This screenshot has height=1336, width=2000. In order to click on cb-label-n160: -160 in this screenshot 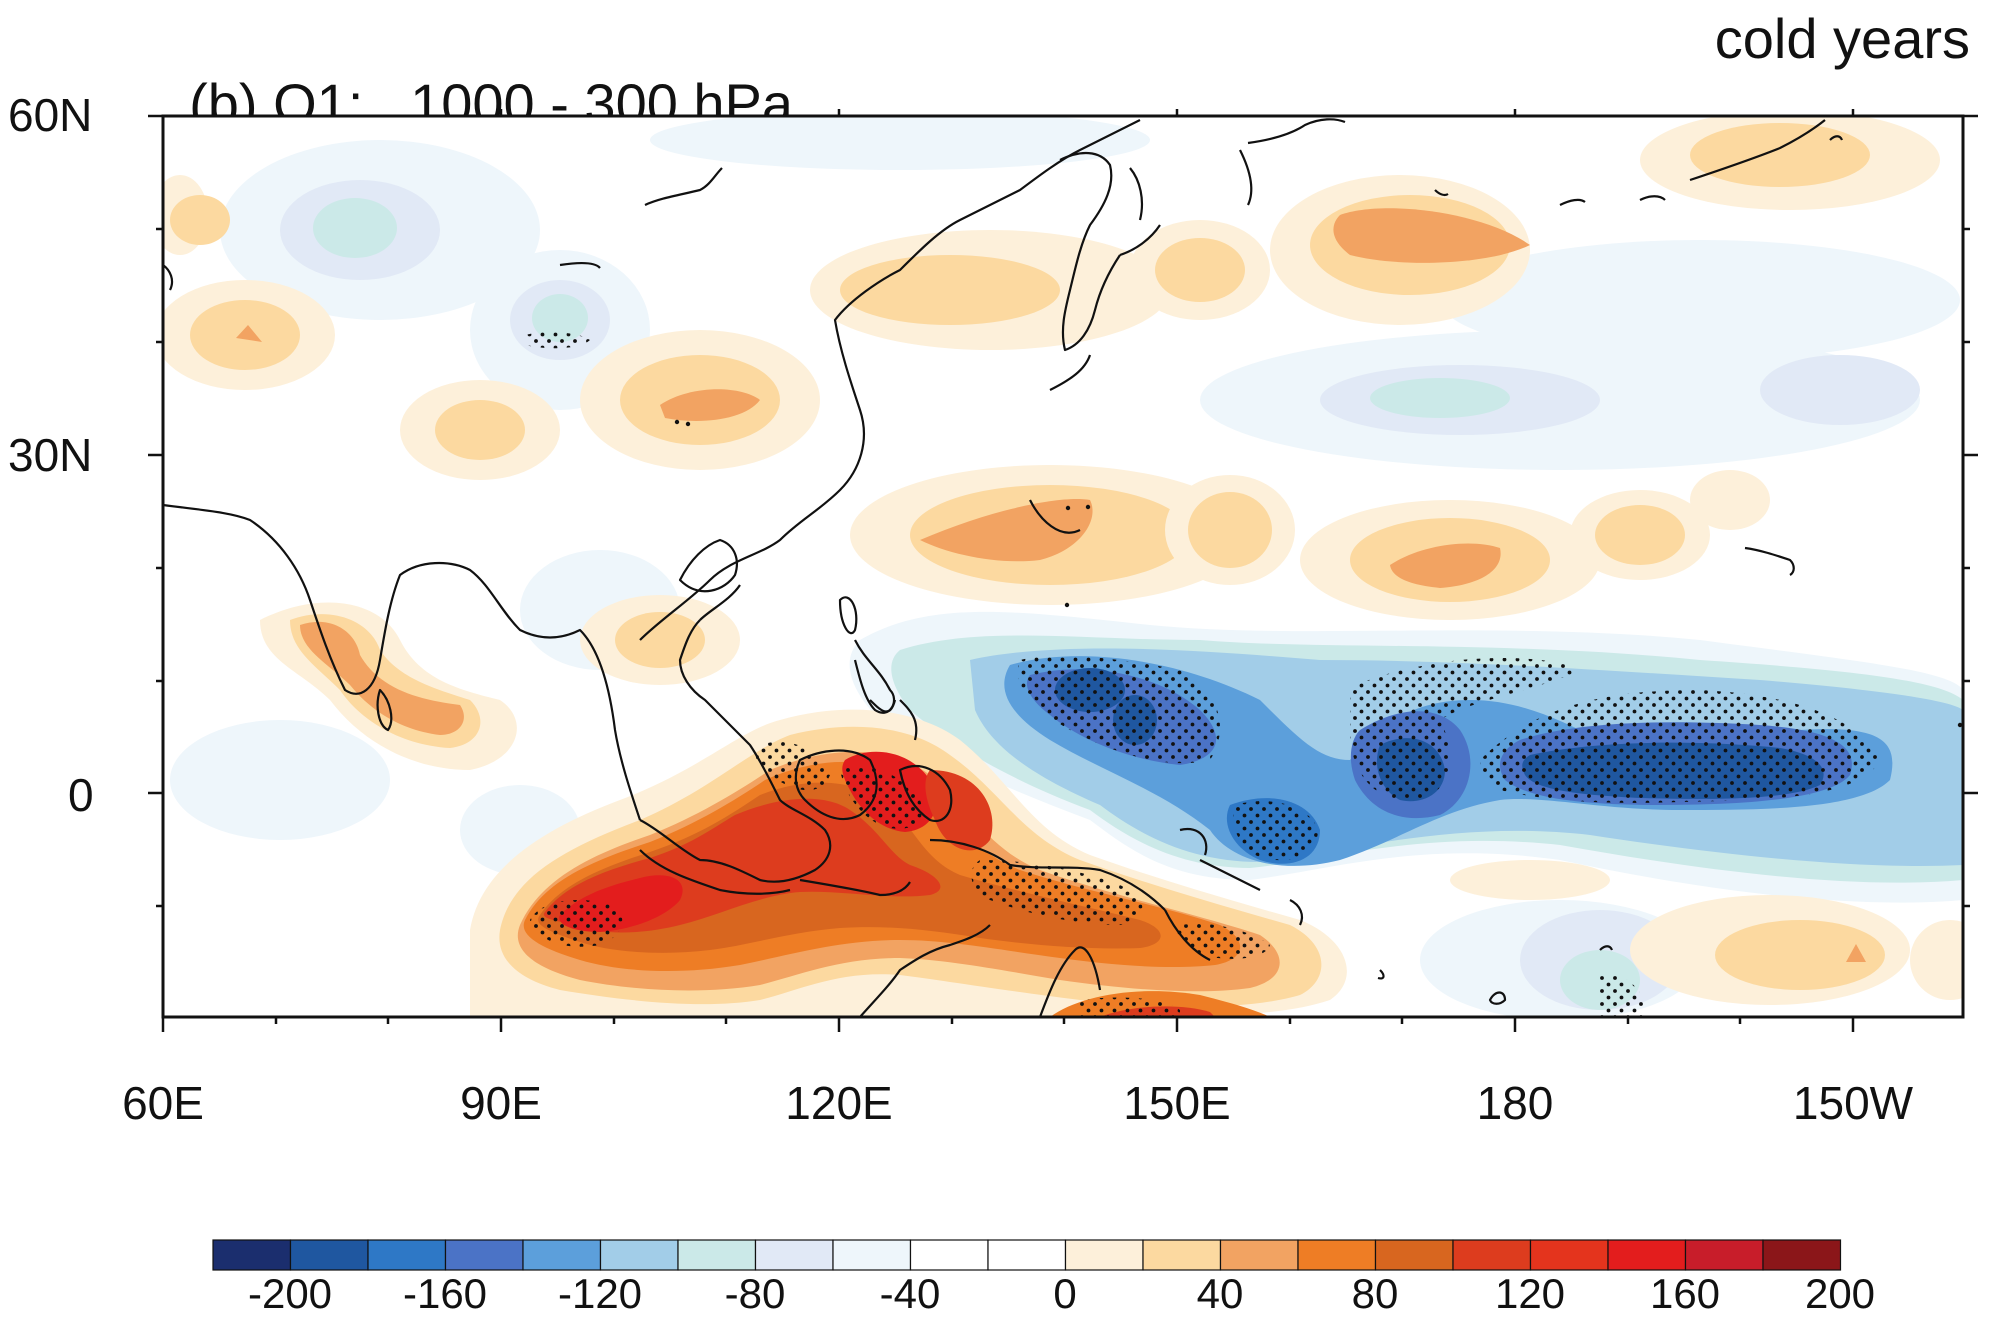, I will do `click(445, 1293)`.